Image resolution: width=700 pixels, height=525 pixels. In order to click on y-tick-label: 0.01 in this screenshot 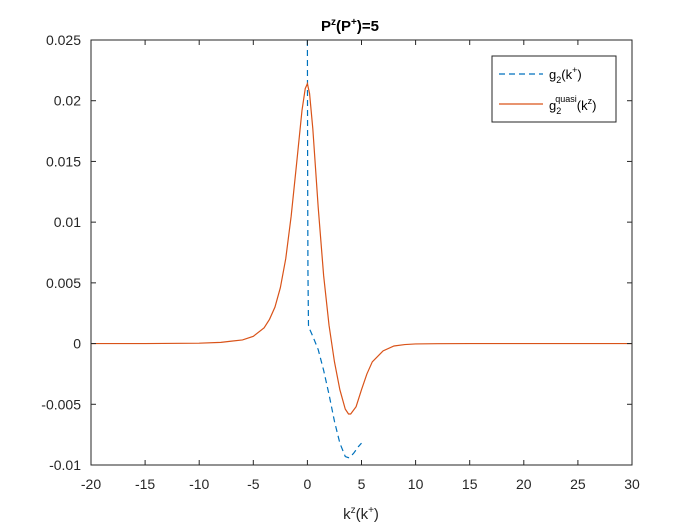, I will do `click(67, 222)`.